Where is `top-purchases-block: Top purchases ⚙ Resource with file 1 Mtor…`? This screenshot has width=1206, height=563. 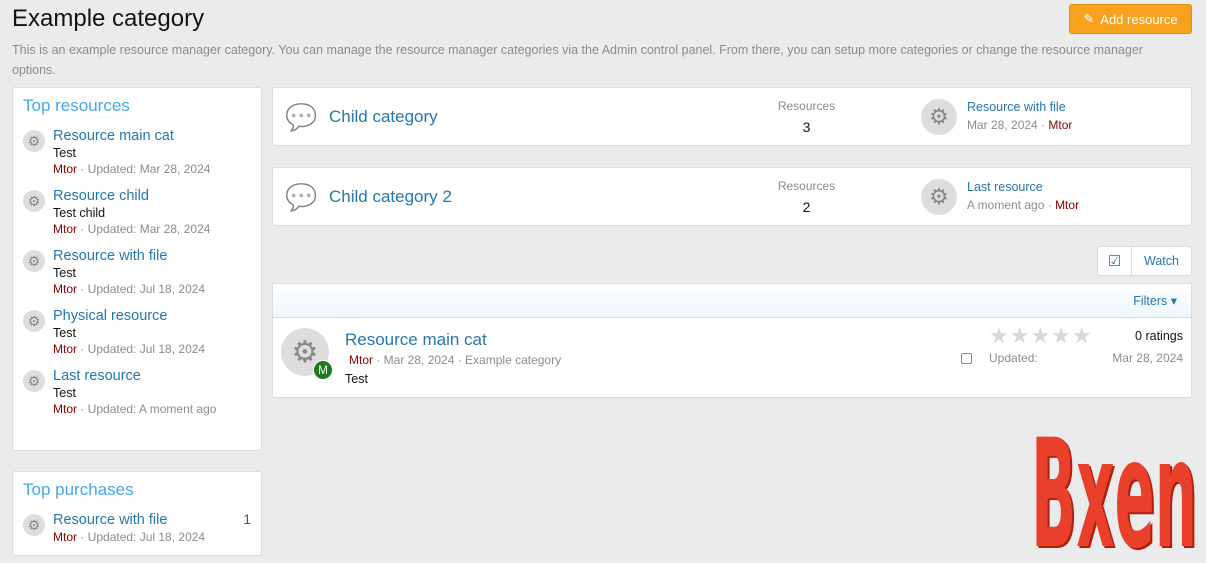 top-purchases-block: Top purchases ⚙ Resource with file 1 Mtor… is located at coordinates (137, 513).